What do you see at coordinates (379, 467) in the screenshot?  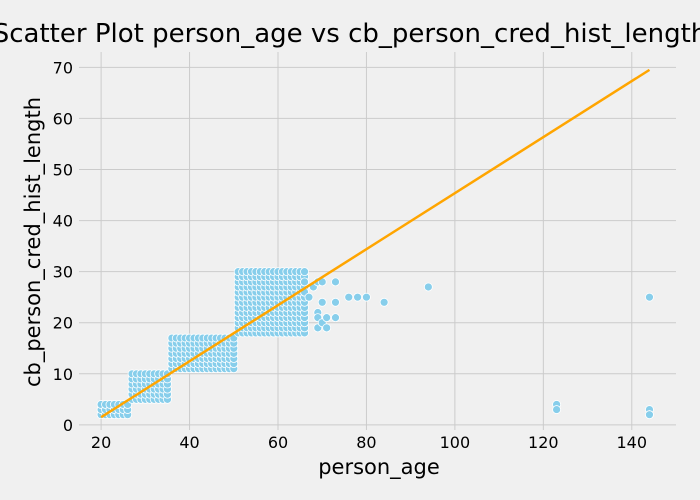 I see `x-axis-label: person_age` at bounding box center [379, 467].